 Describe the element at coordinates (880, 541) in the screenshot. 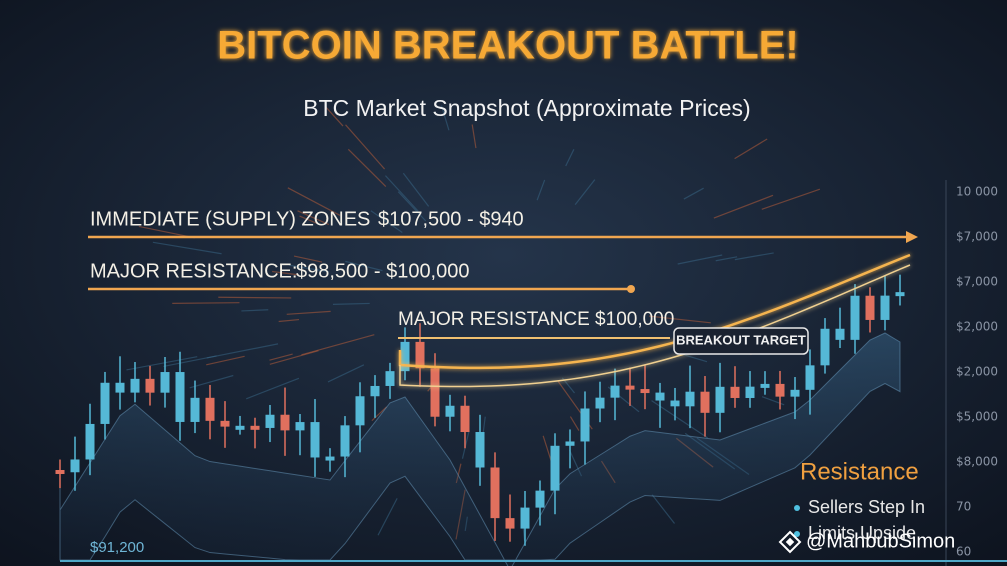

I see `watermark: @MahbubSimon` at that location.